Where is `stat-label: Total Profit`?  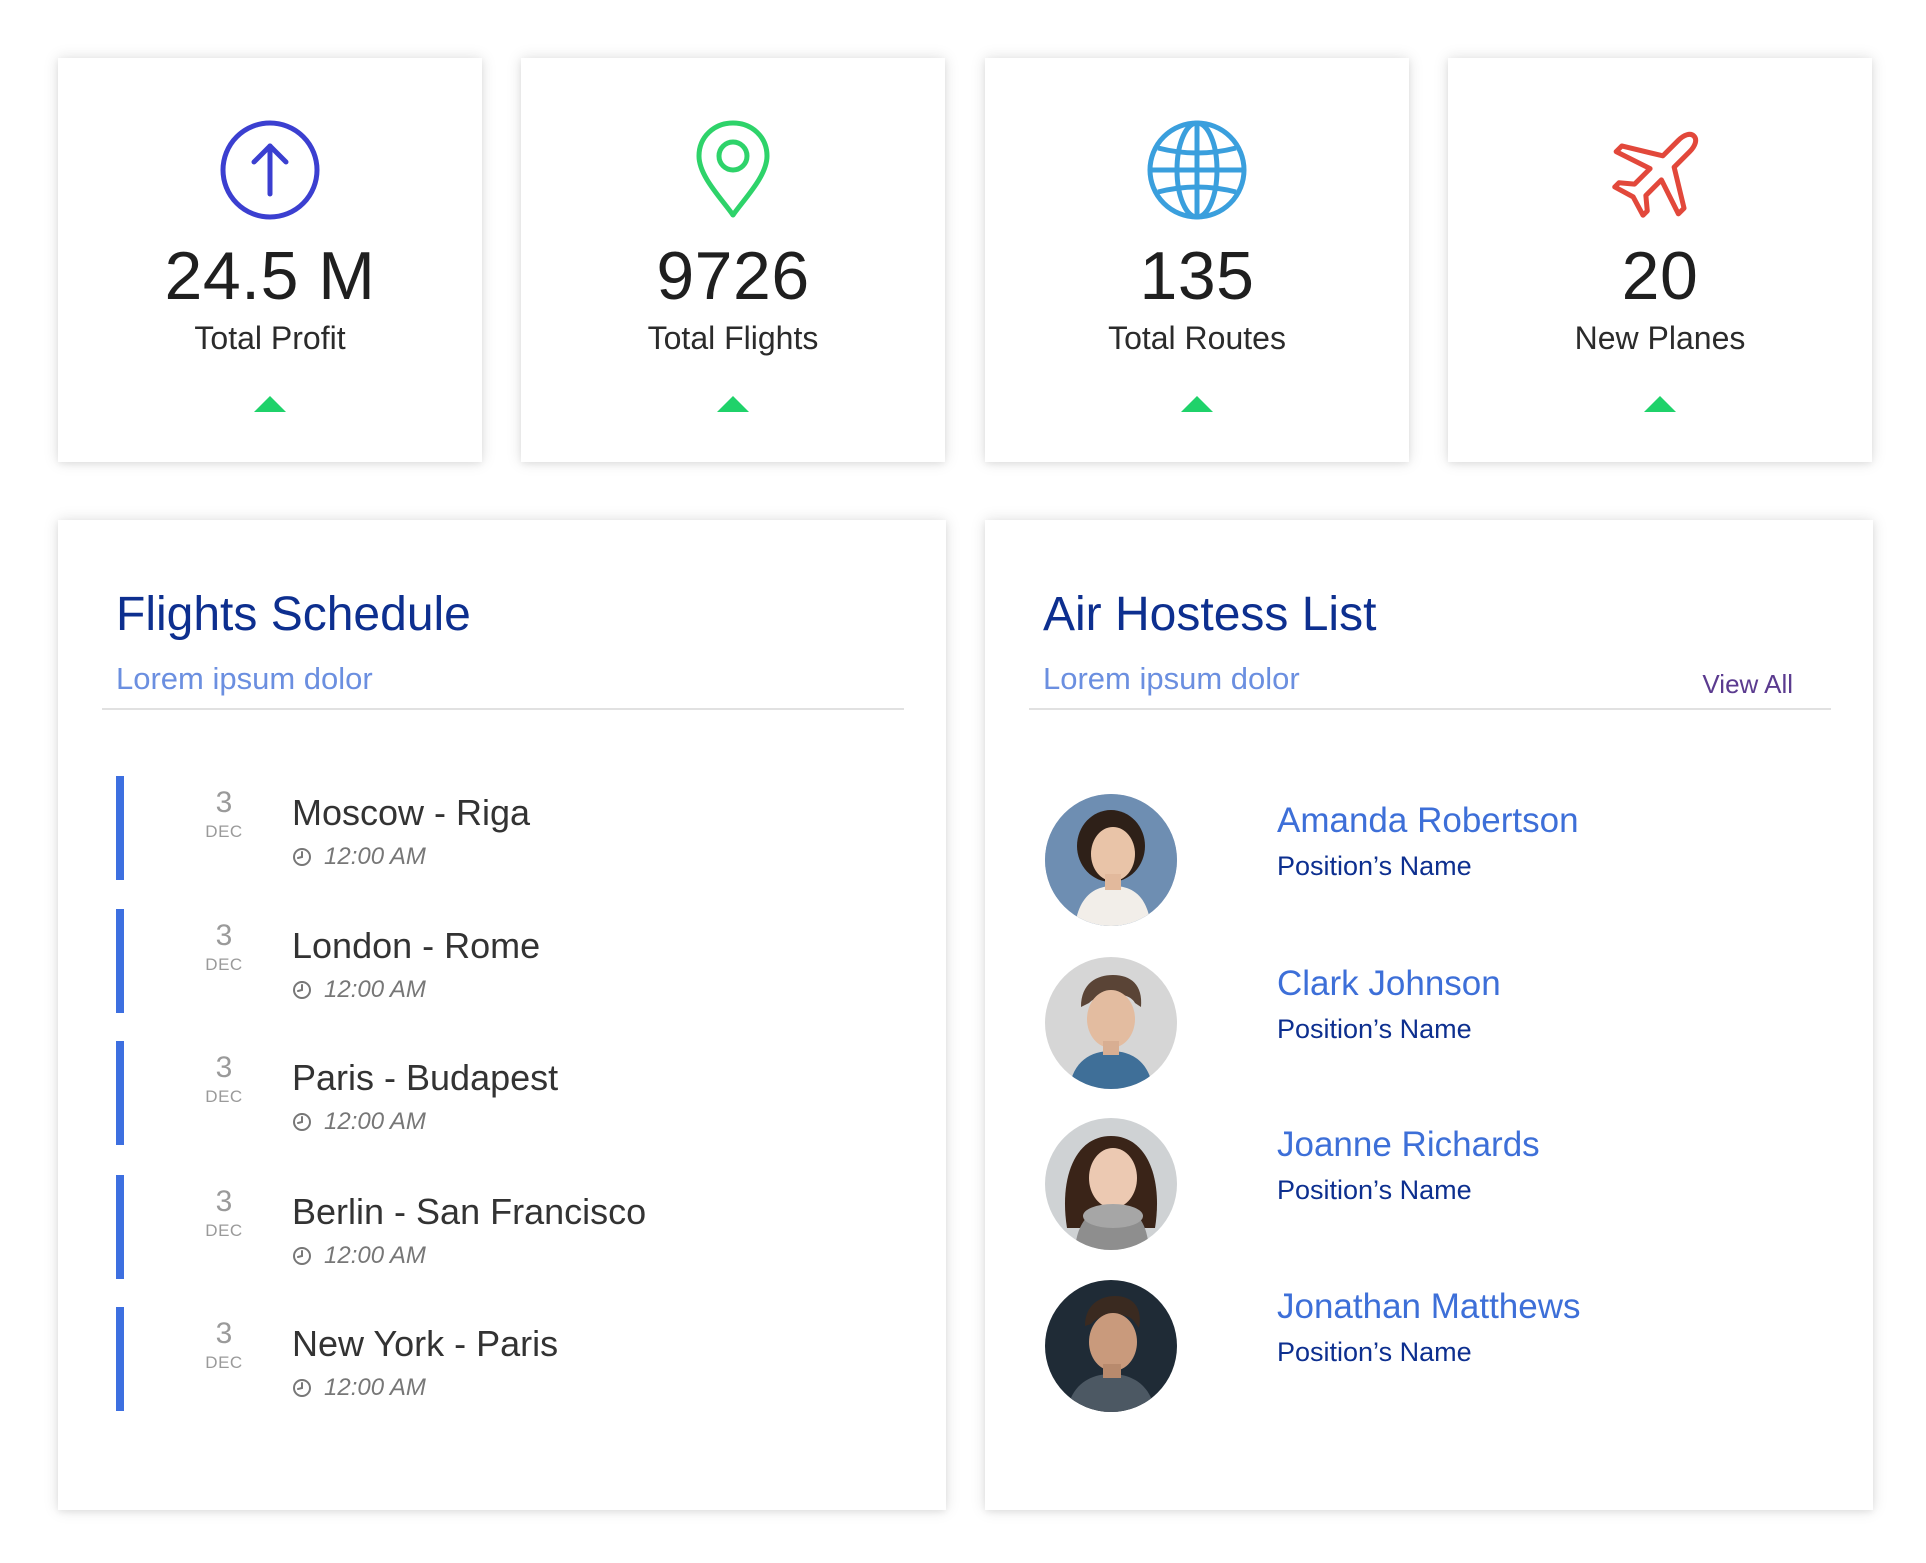 stat-label: Total Profit is located at coordinates (270, 338).